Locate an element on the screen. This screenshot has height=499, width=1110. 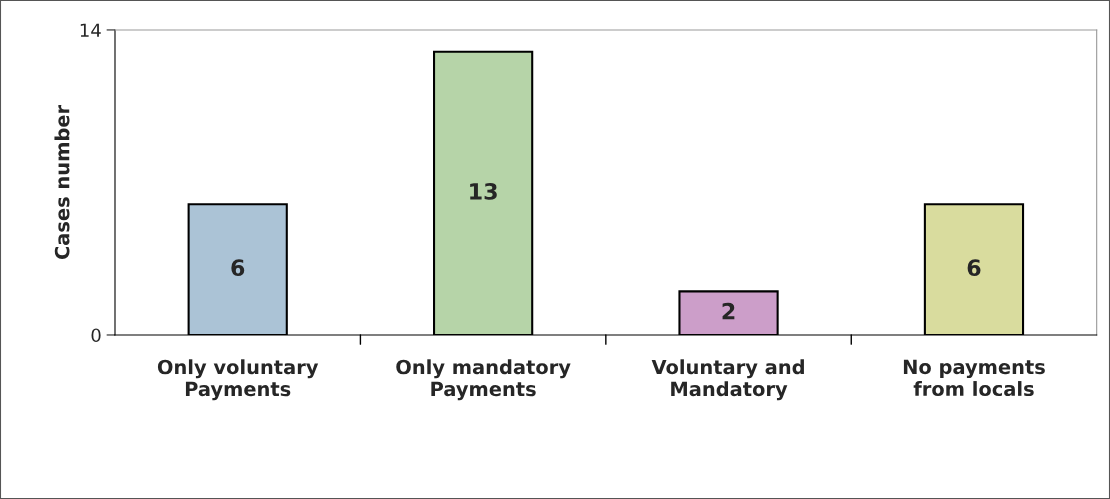
y-axis-title: Cases number is located at coordinates (62, 182).